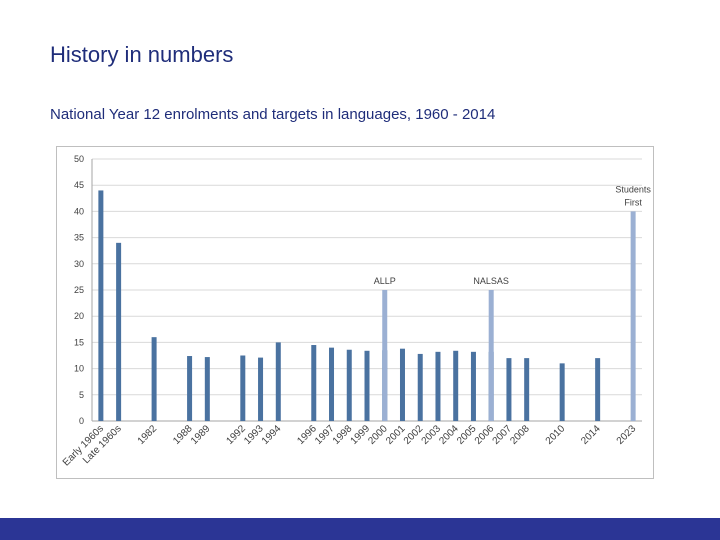 This screenshot has width=720, height=540. I want to click on x-tick-label: 1994, so click(272, 435).